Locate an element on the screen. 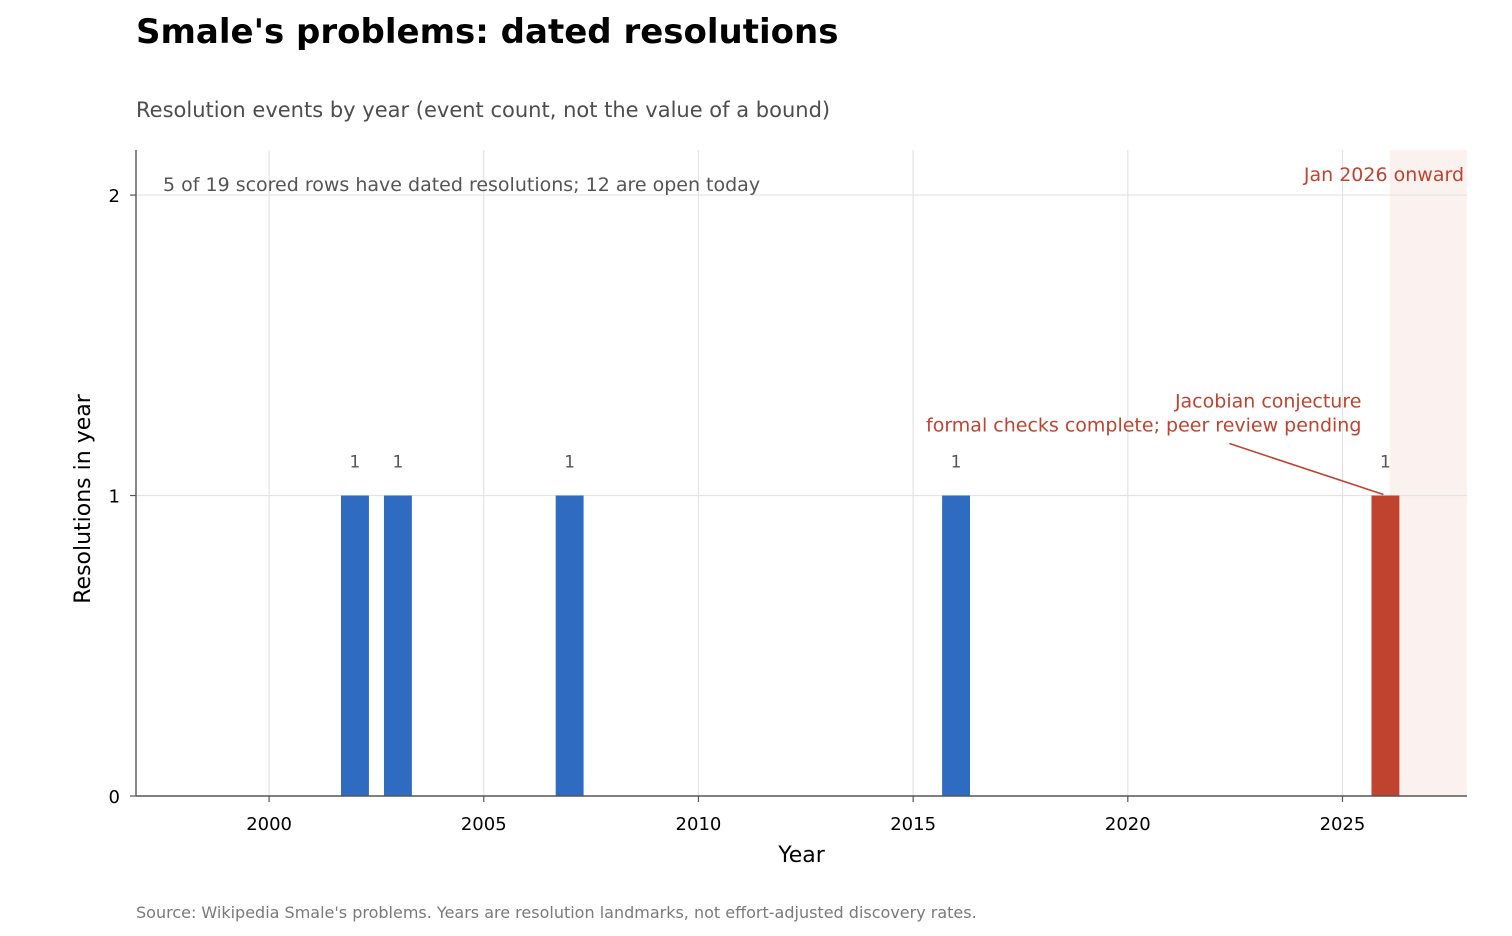  shaded-region-label: Jan 2026 onward is located at coordinates (1383, 175).